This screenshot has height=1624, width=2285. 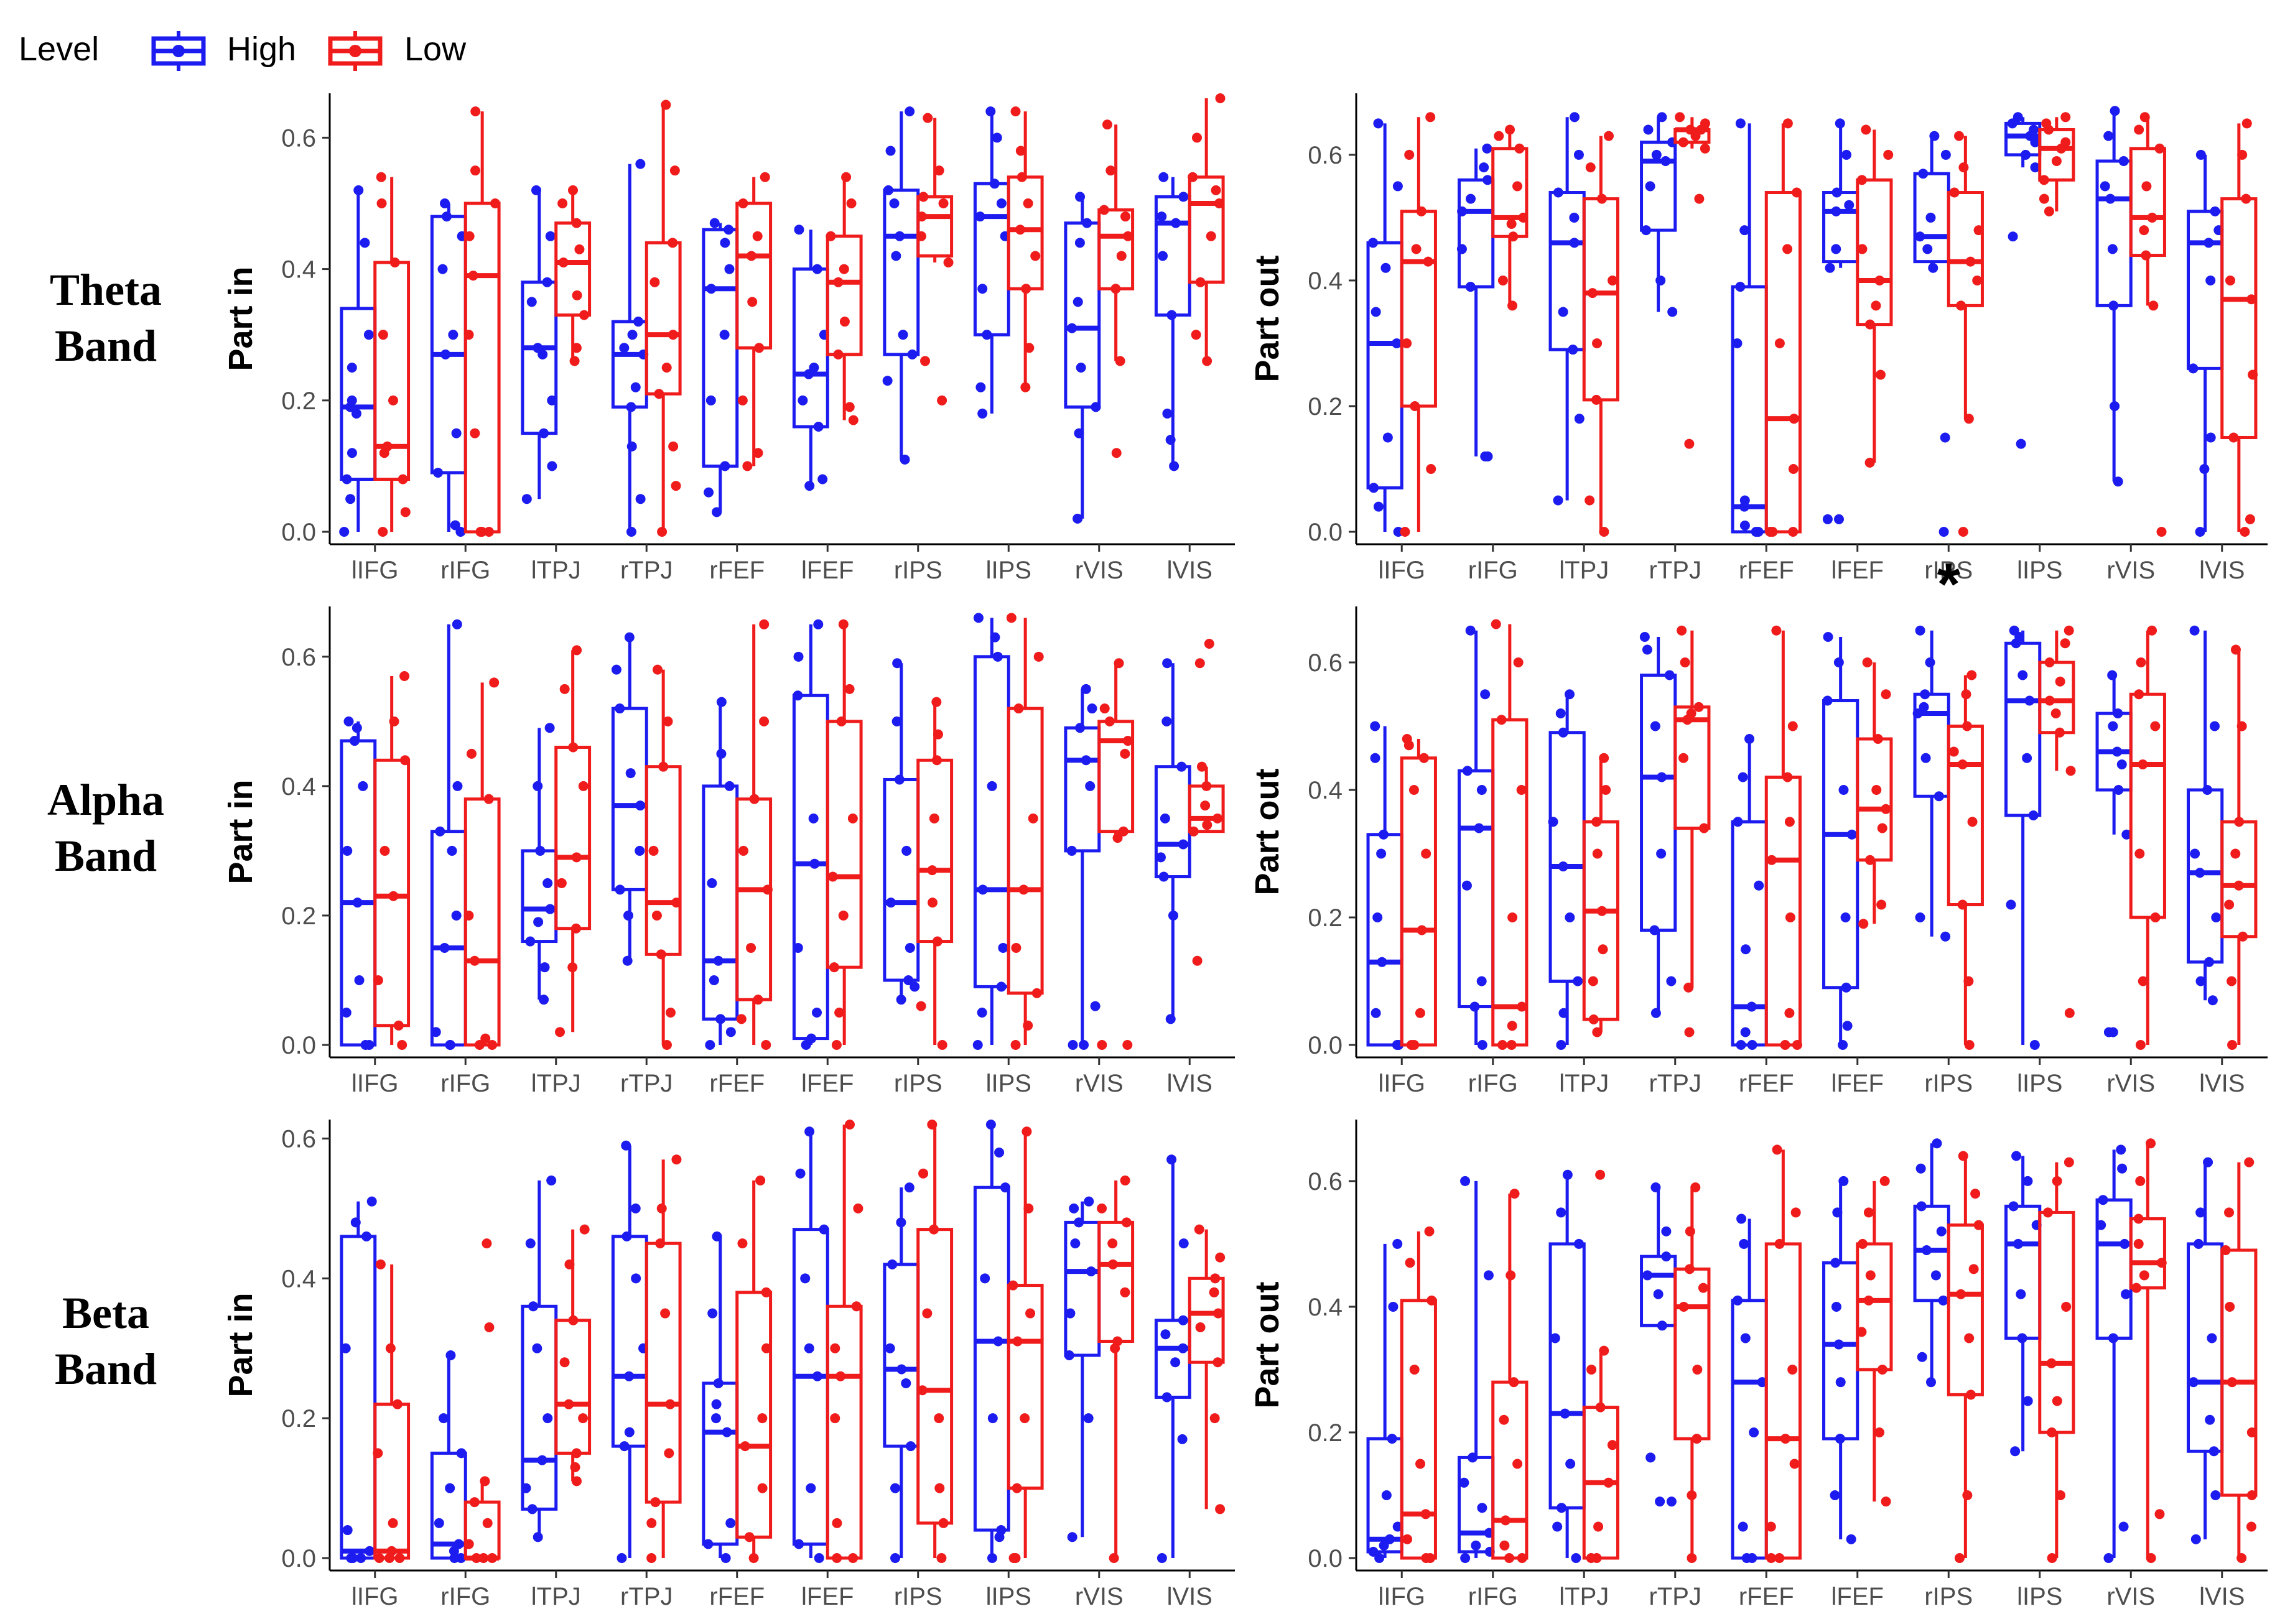 What do you see at coordinates (105, 800) in the screenshot?
I see `row-label-alpha-line1: Alpha` at bounding box center [105, 800].